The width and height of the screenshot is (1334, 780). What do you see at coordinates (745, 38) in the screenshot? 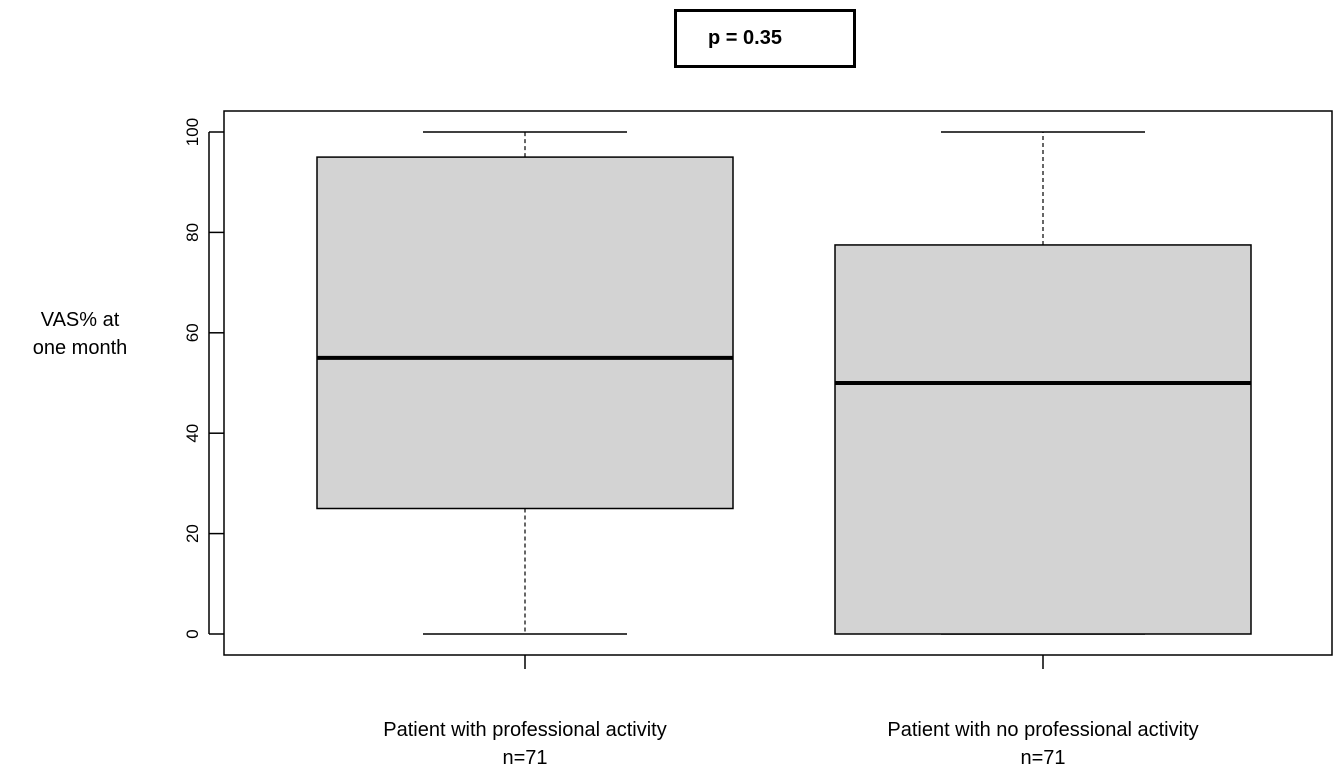
I see `p-value-label: p = 0.35` at bounding box center [745, 38].